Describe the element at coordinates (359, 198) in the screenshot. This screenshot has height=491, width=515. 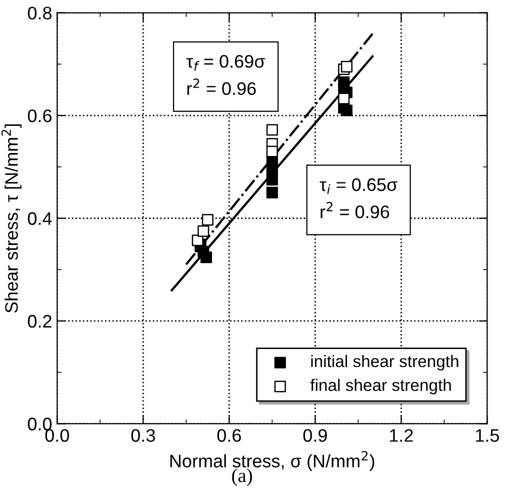
I see `annotation: τ$_{i}$ = 0.65σ r$^{2}$ = 0.96` at that location.